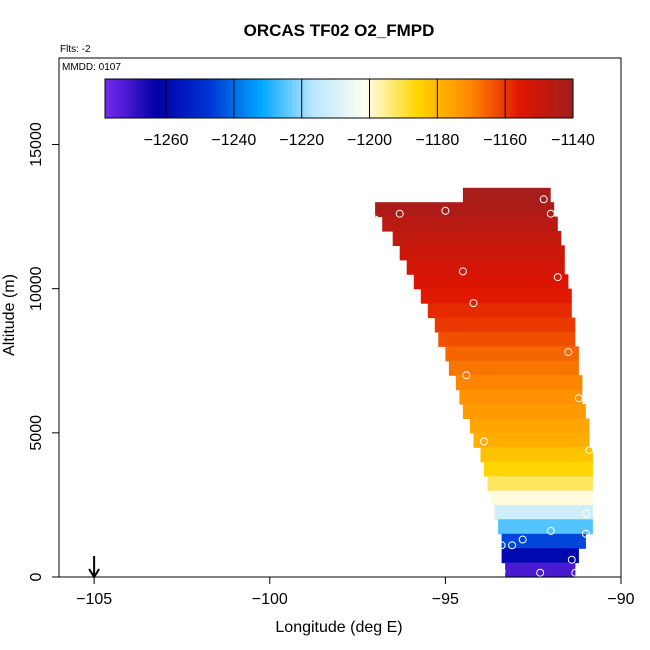 The image size is (650, 650). Describe the element at coordinates (338, 627) in the screenshot. I see `x-axis-label: Longitude (deg E)` at that location.